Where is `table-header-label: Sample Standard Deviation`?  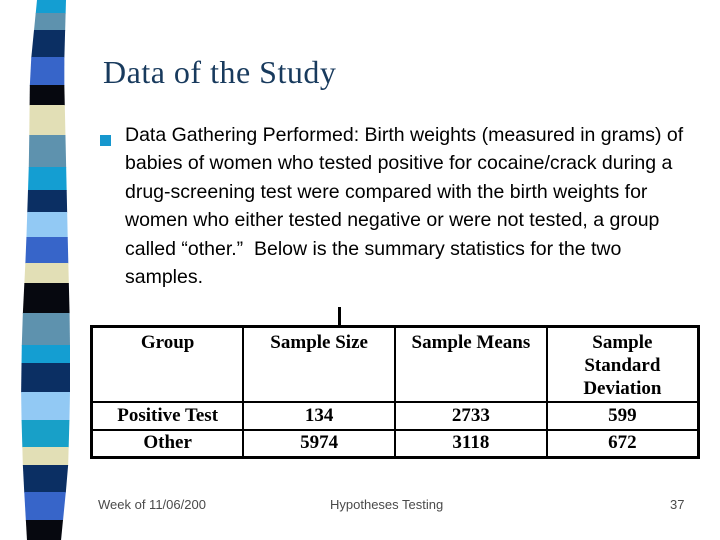 table-header-label: Sample Standard Deviation is located at coordinates (622, 365).